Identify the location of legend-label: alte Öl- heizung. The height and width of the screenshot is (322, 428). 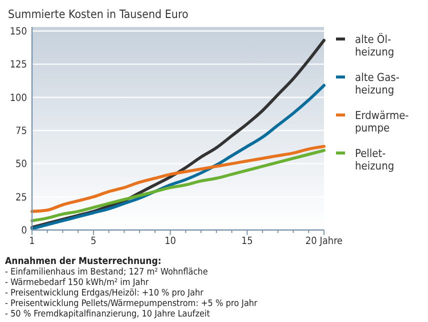
(374, 45).